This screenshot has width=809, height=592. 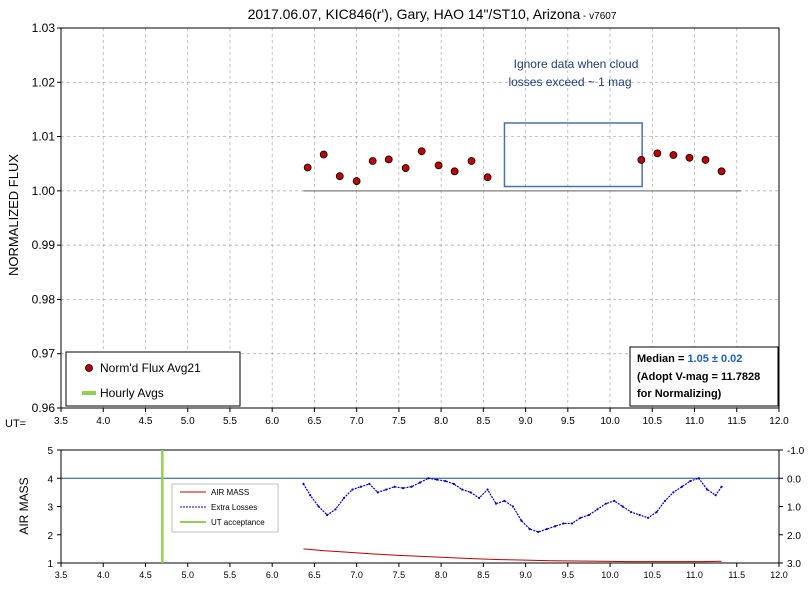 What do you see at coordinates (662, 359) in the screenshot?
I see `median-label: Median =` at bounding box center [662, 359].